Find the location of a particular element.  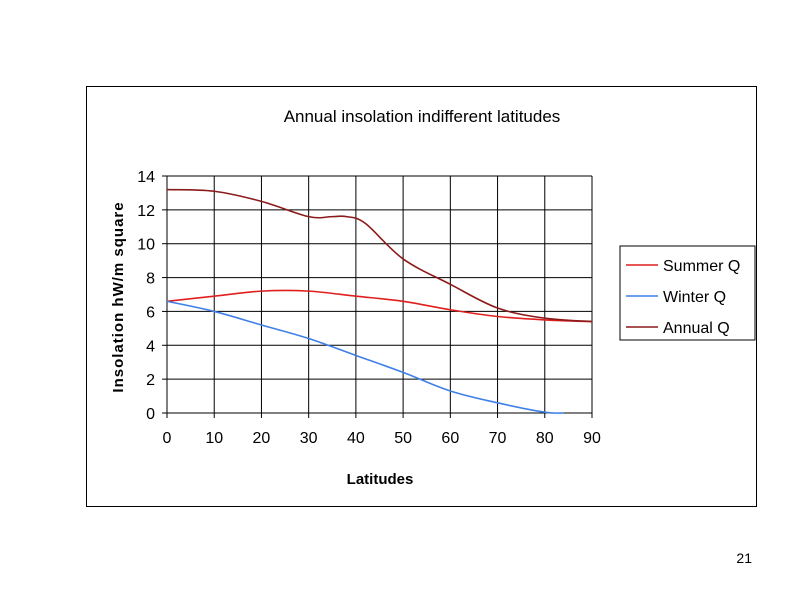

y-tick-label: 4 is located at coordinates (150, 346).